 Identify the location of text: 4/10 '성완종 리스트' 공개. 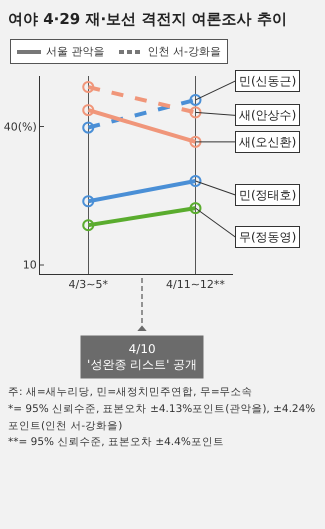
(142, 357).